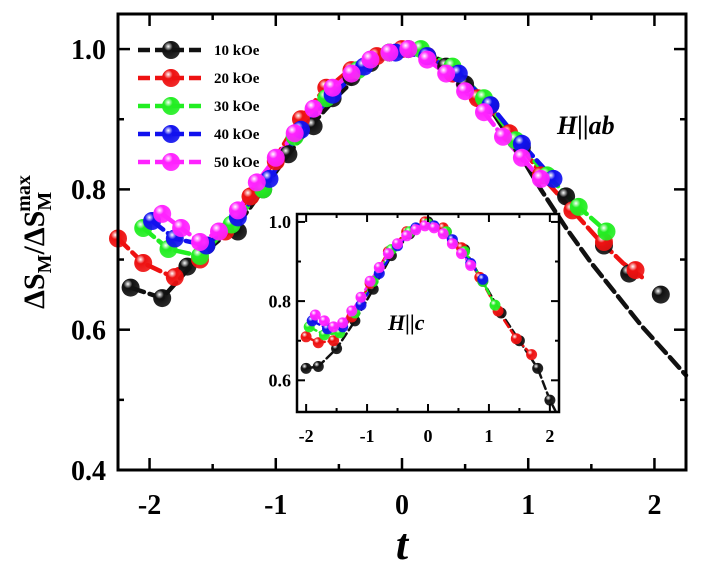 Image resolution: width=706 pixels, height=568 pixels. Describe the element at coordinates (280, 381) in the screenshot. I see `inset-y-tick-label: 0.6` at that location.